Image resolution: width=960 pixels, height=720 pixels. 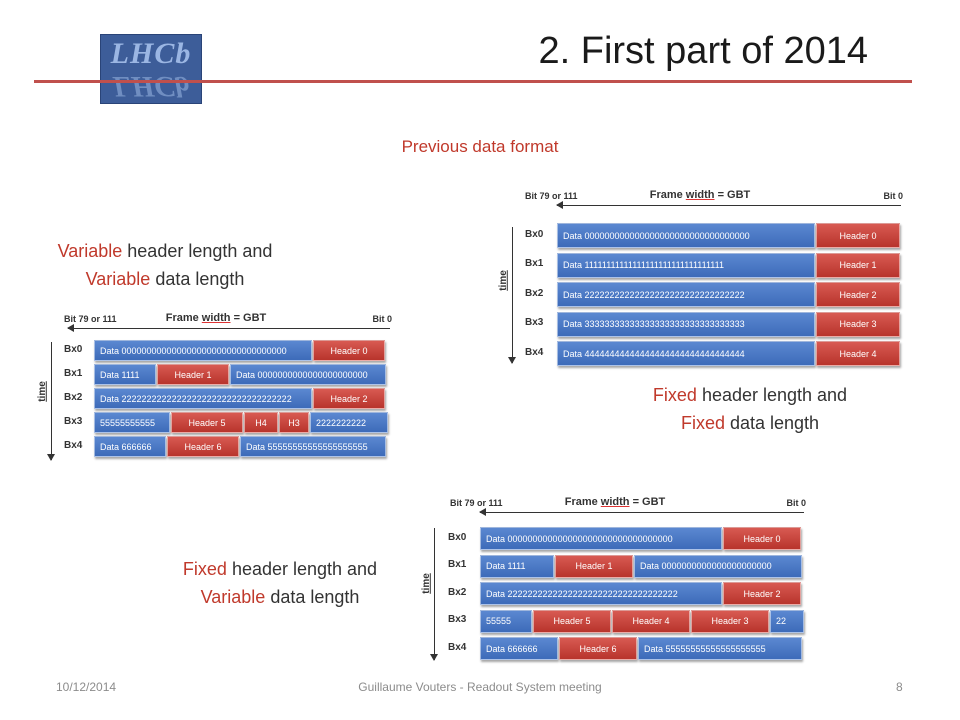 What do you see at coordinates (480, 146) in the screenshot?
I see `subtitle: Previous data format` at bounding box center [480, 146].